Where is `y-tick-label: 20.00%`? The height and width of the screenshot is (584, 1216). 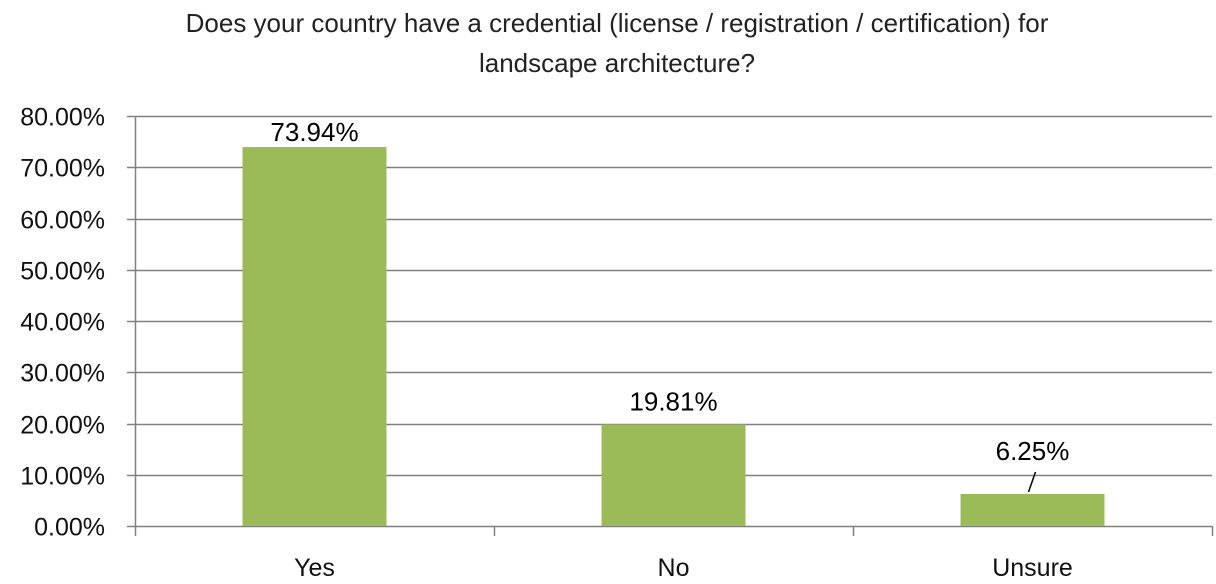
y-tick-label: 20.00% is located at coordinates (62, 426).